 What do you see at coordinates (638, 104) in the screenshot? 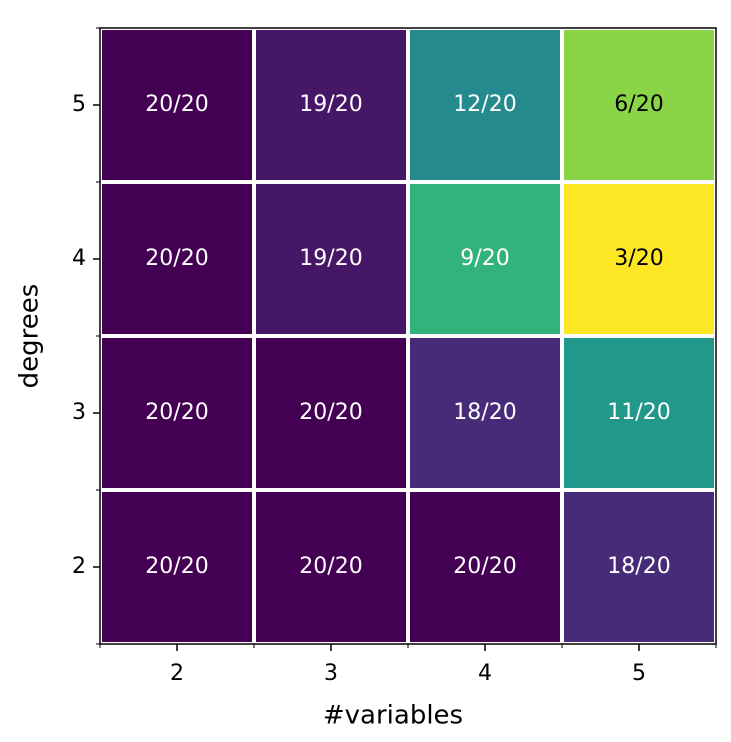
I see `cell-label: 6/20` at bounding box center [638, 104].